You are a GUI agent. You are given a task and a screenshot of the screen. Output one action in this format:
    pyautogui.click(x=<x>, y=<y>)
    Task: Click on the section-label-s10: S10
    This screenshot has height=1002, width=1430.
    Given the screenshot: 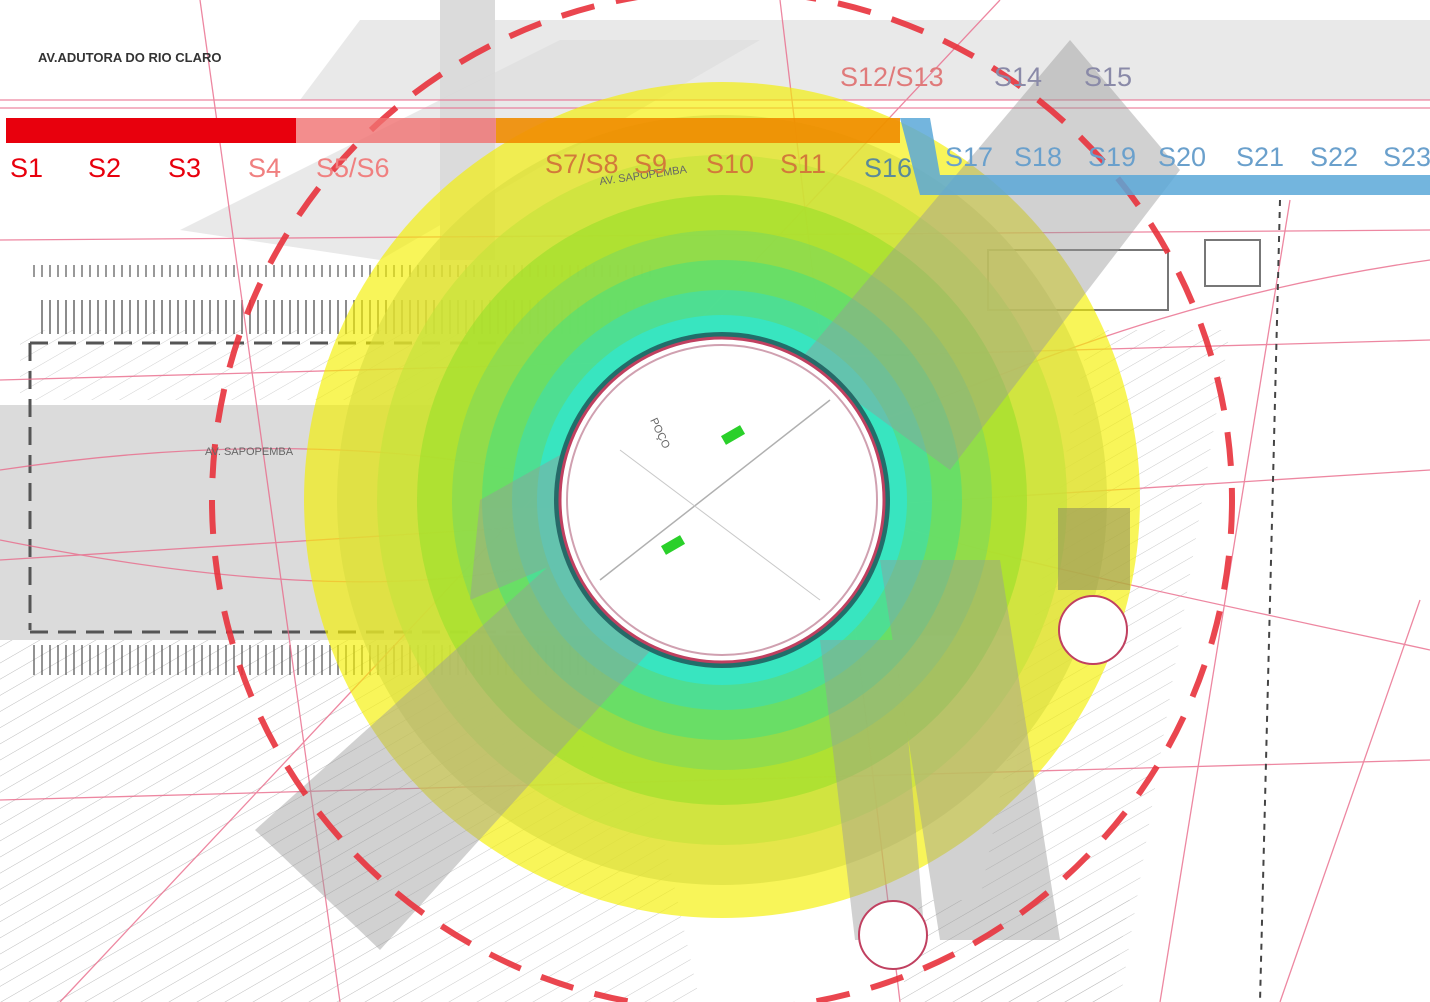 What is the action you would take?
    pyautogui.click(x=730, y=164)
    